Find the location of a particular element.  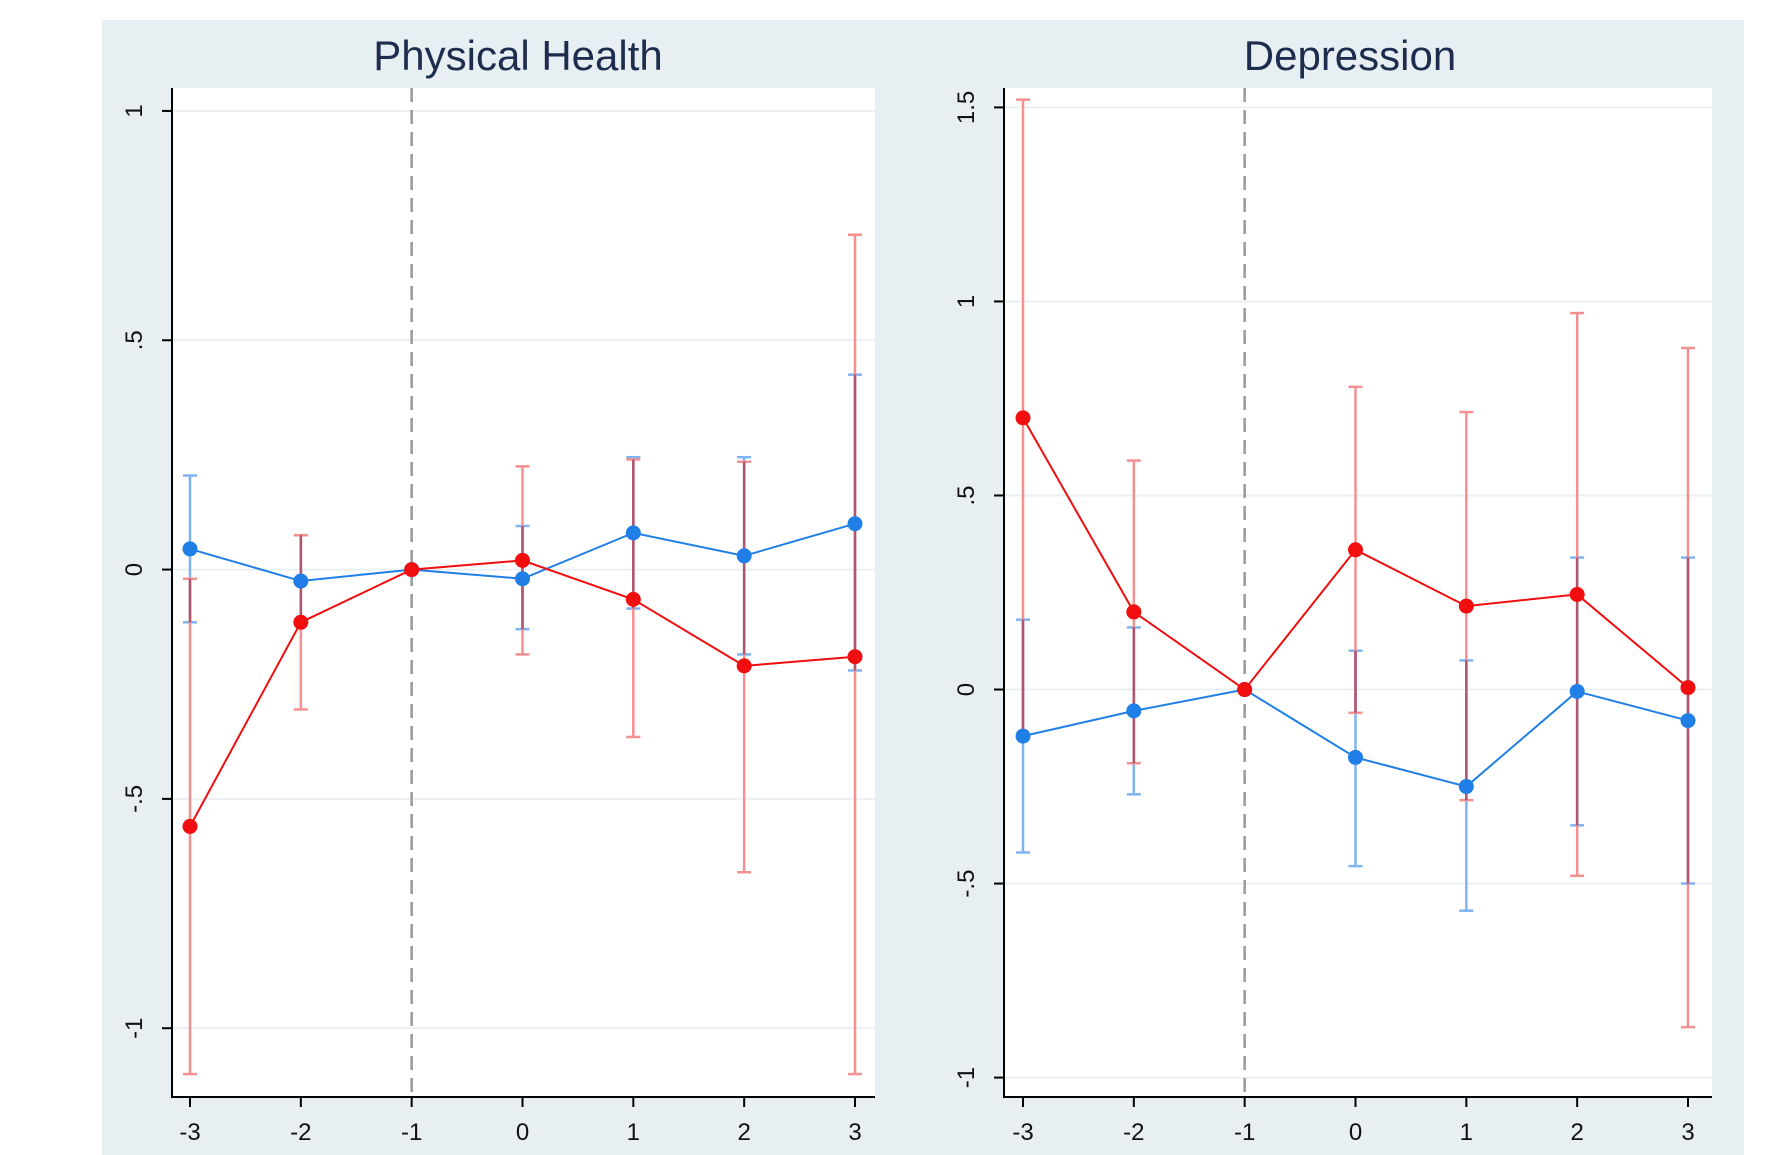

panel-title: Physical Health is located at coordinates (517, 55).